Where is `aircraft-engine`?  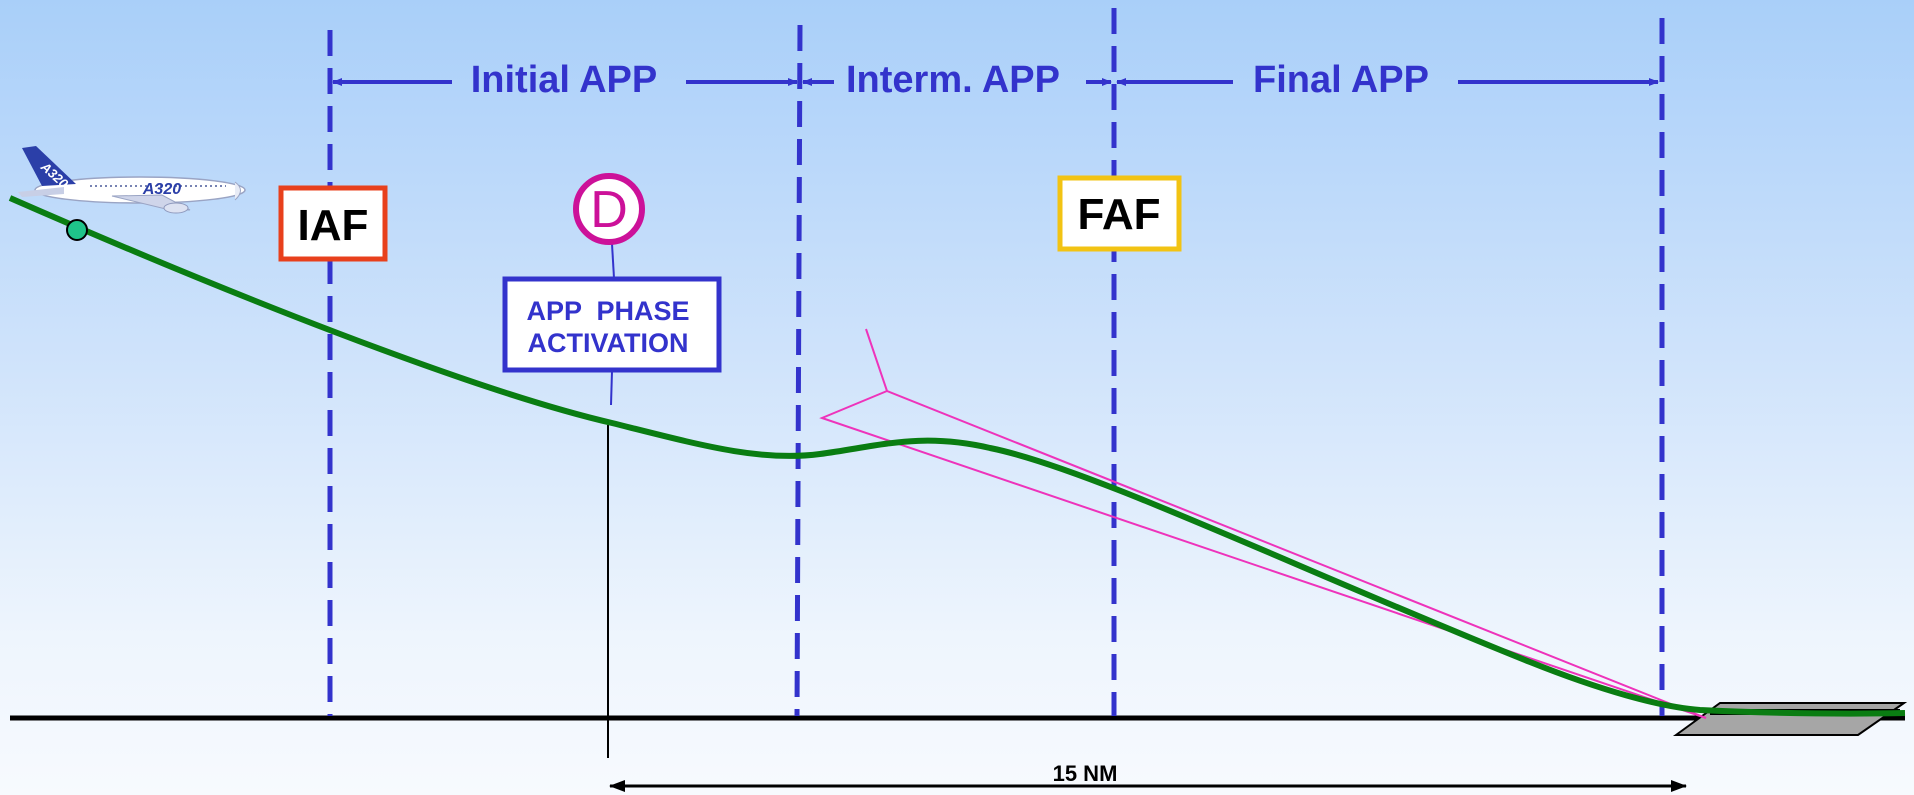
aircraft-engine is located at coordinates (176, 208).